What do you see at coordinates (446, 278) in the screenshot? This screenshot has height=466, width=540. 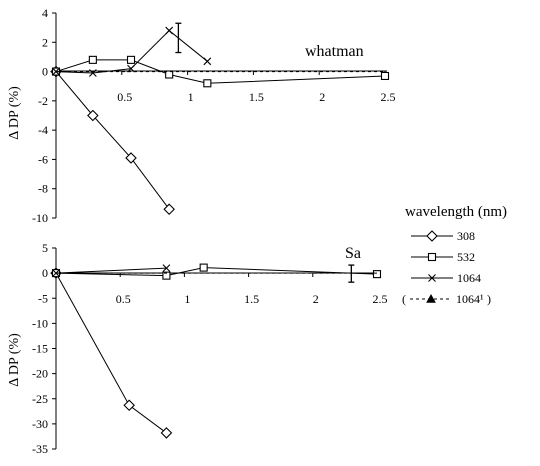 I see `legend-item: 1064` at bounding box center [446, 278].